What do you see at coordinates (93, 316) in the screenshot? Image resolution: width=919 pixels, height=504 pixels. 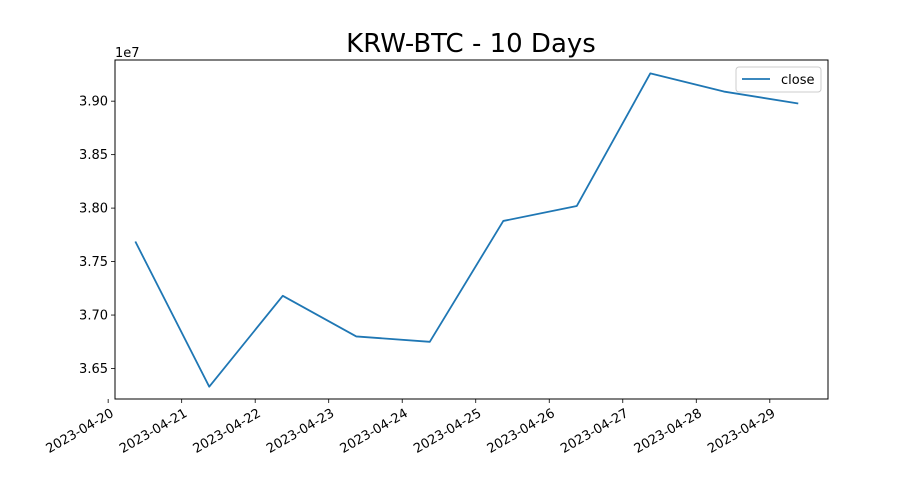 I see `y-tick-label: 3.70` at bounding box center [93, 316].